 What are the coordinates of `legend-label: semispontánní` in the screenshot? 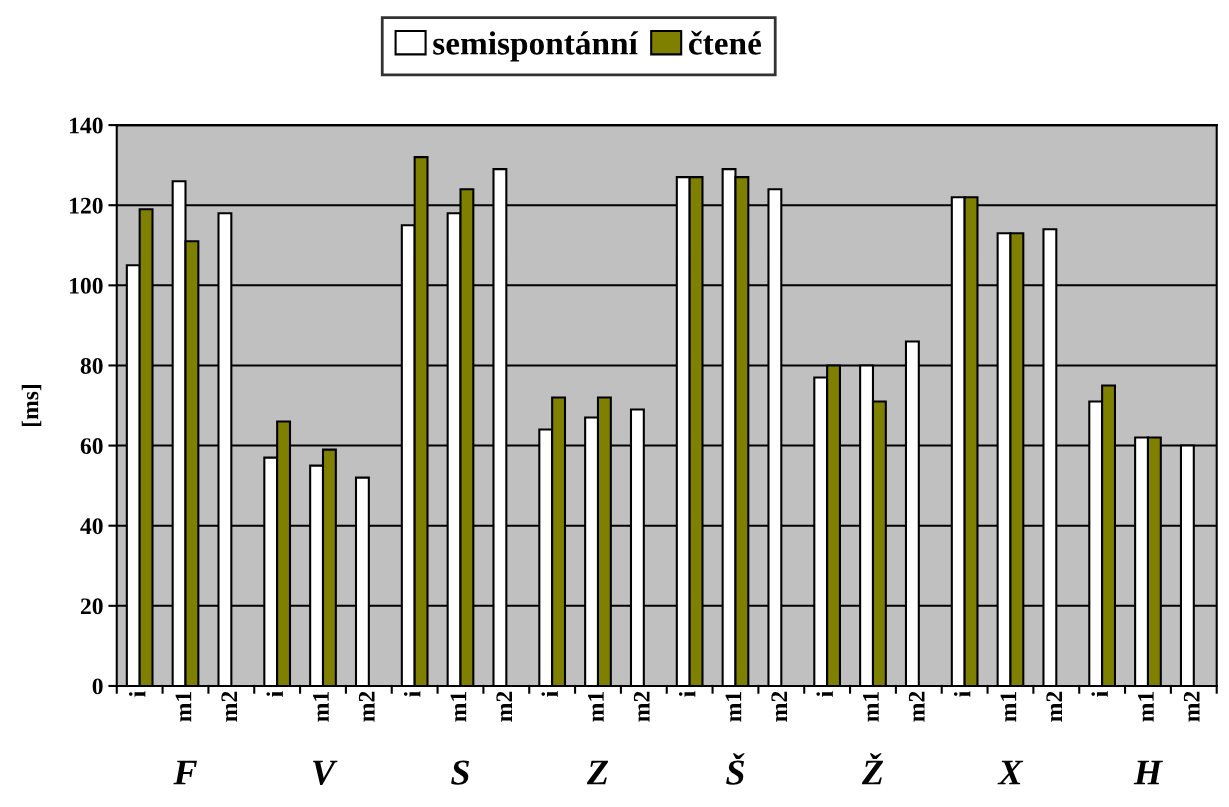 It's located at (536, 46).